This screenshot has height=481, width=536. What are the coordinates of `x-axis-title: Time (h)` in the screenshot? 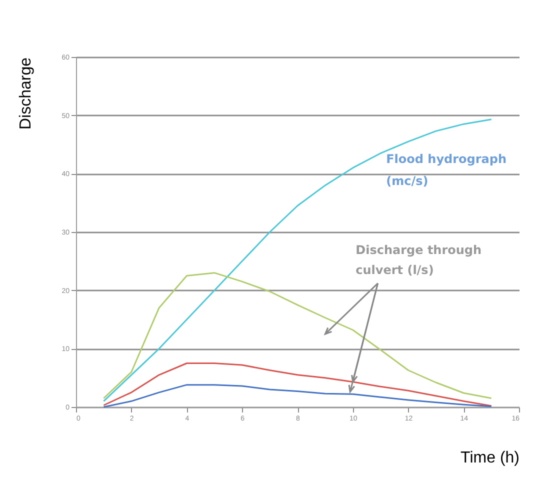 It's located at (490, 458).